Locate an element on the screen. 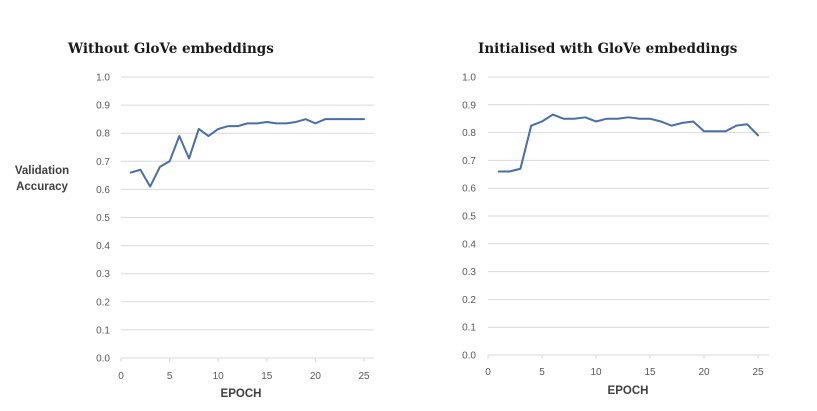 Image resolution: width=817 pixels, height=411 pixels. chart-left-y-ticks: 0.0 0.1 0.2 0.3 0.4 0.5 0.6 0.7 0.8 0.9 1.0 is located at coordinates (103, 219).